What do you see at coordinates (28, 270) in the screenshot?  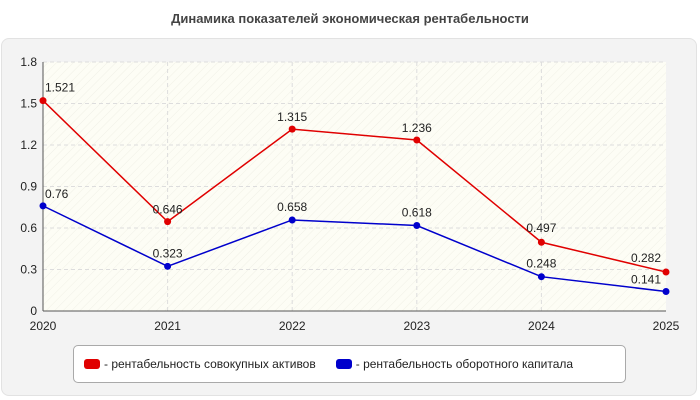 I see `y-tick-label: 0.3` at bounding box center [28, 270].